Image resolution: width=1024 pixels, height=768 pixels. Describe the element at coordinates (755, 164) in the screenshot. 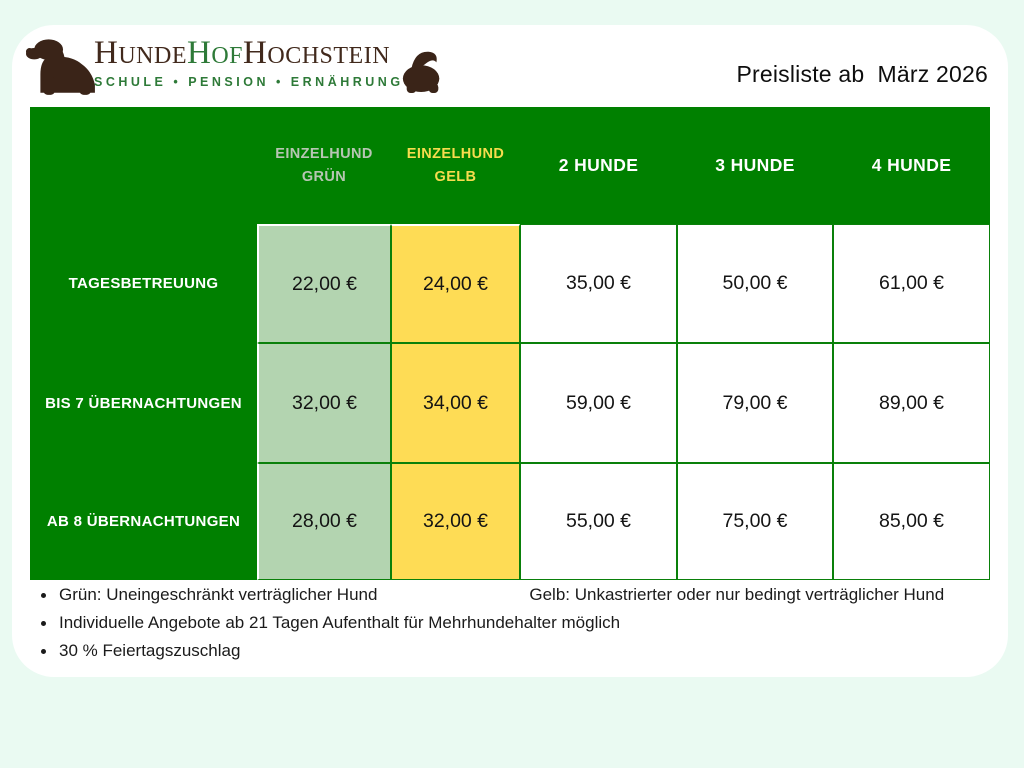

I see `col-header-3-hunde: 3 HUNDE` at that location.